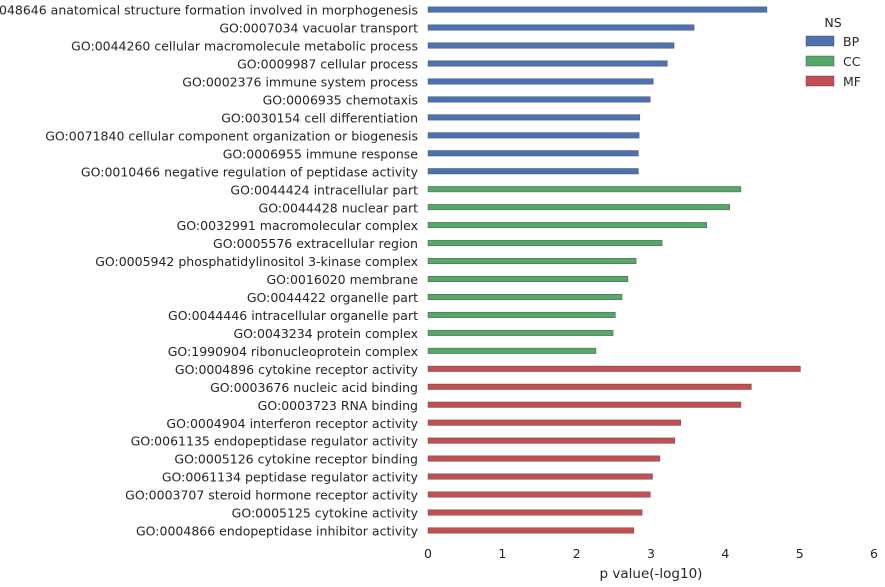  I want to click on category-label: GO:0061134 peptidase regulator activity, so click(290, 477).